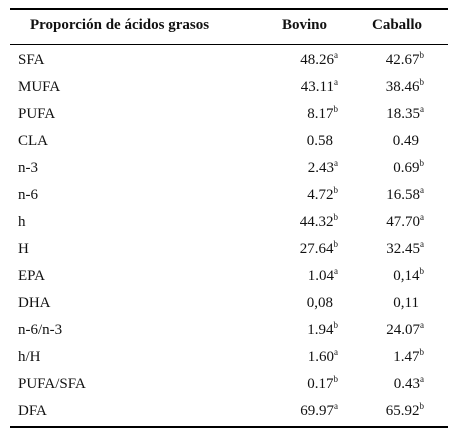 This screenshot has width=458, height=432. I want to click on value: 0,08, so click(319, 303).